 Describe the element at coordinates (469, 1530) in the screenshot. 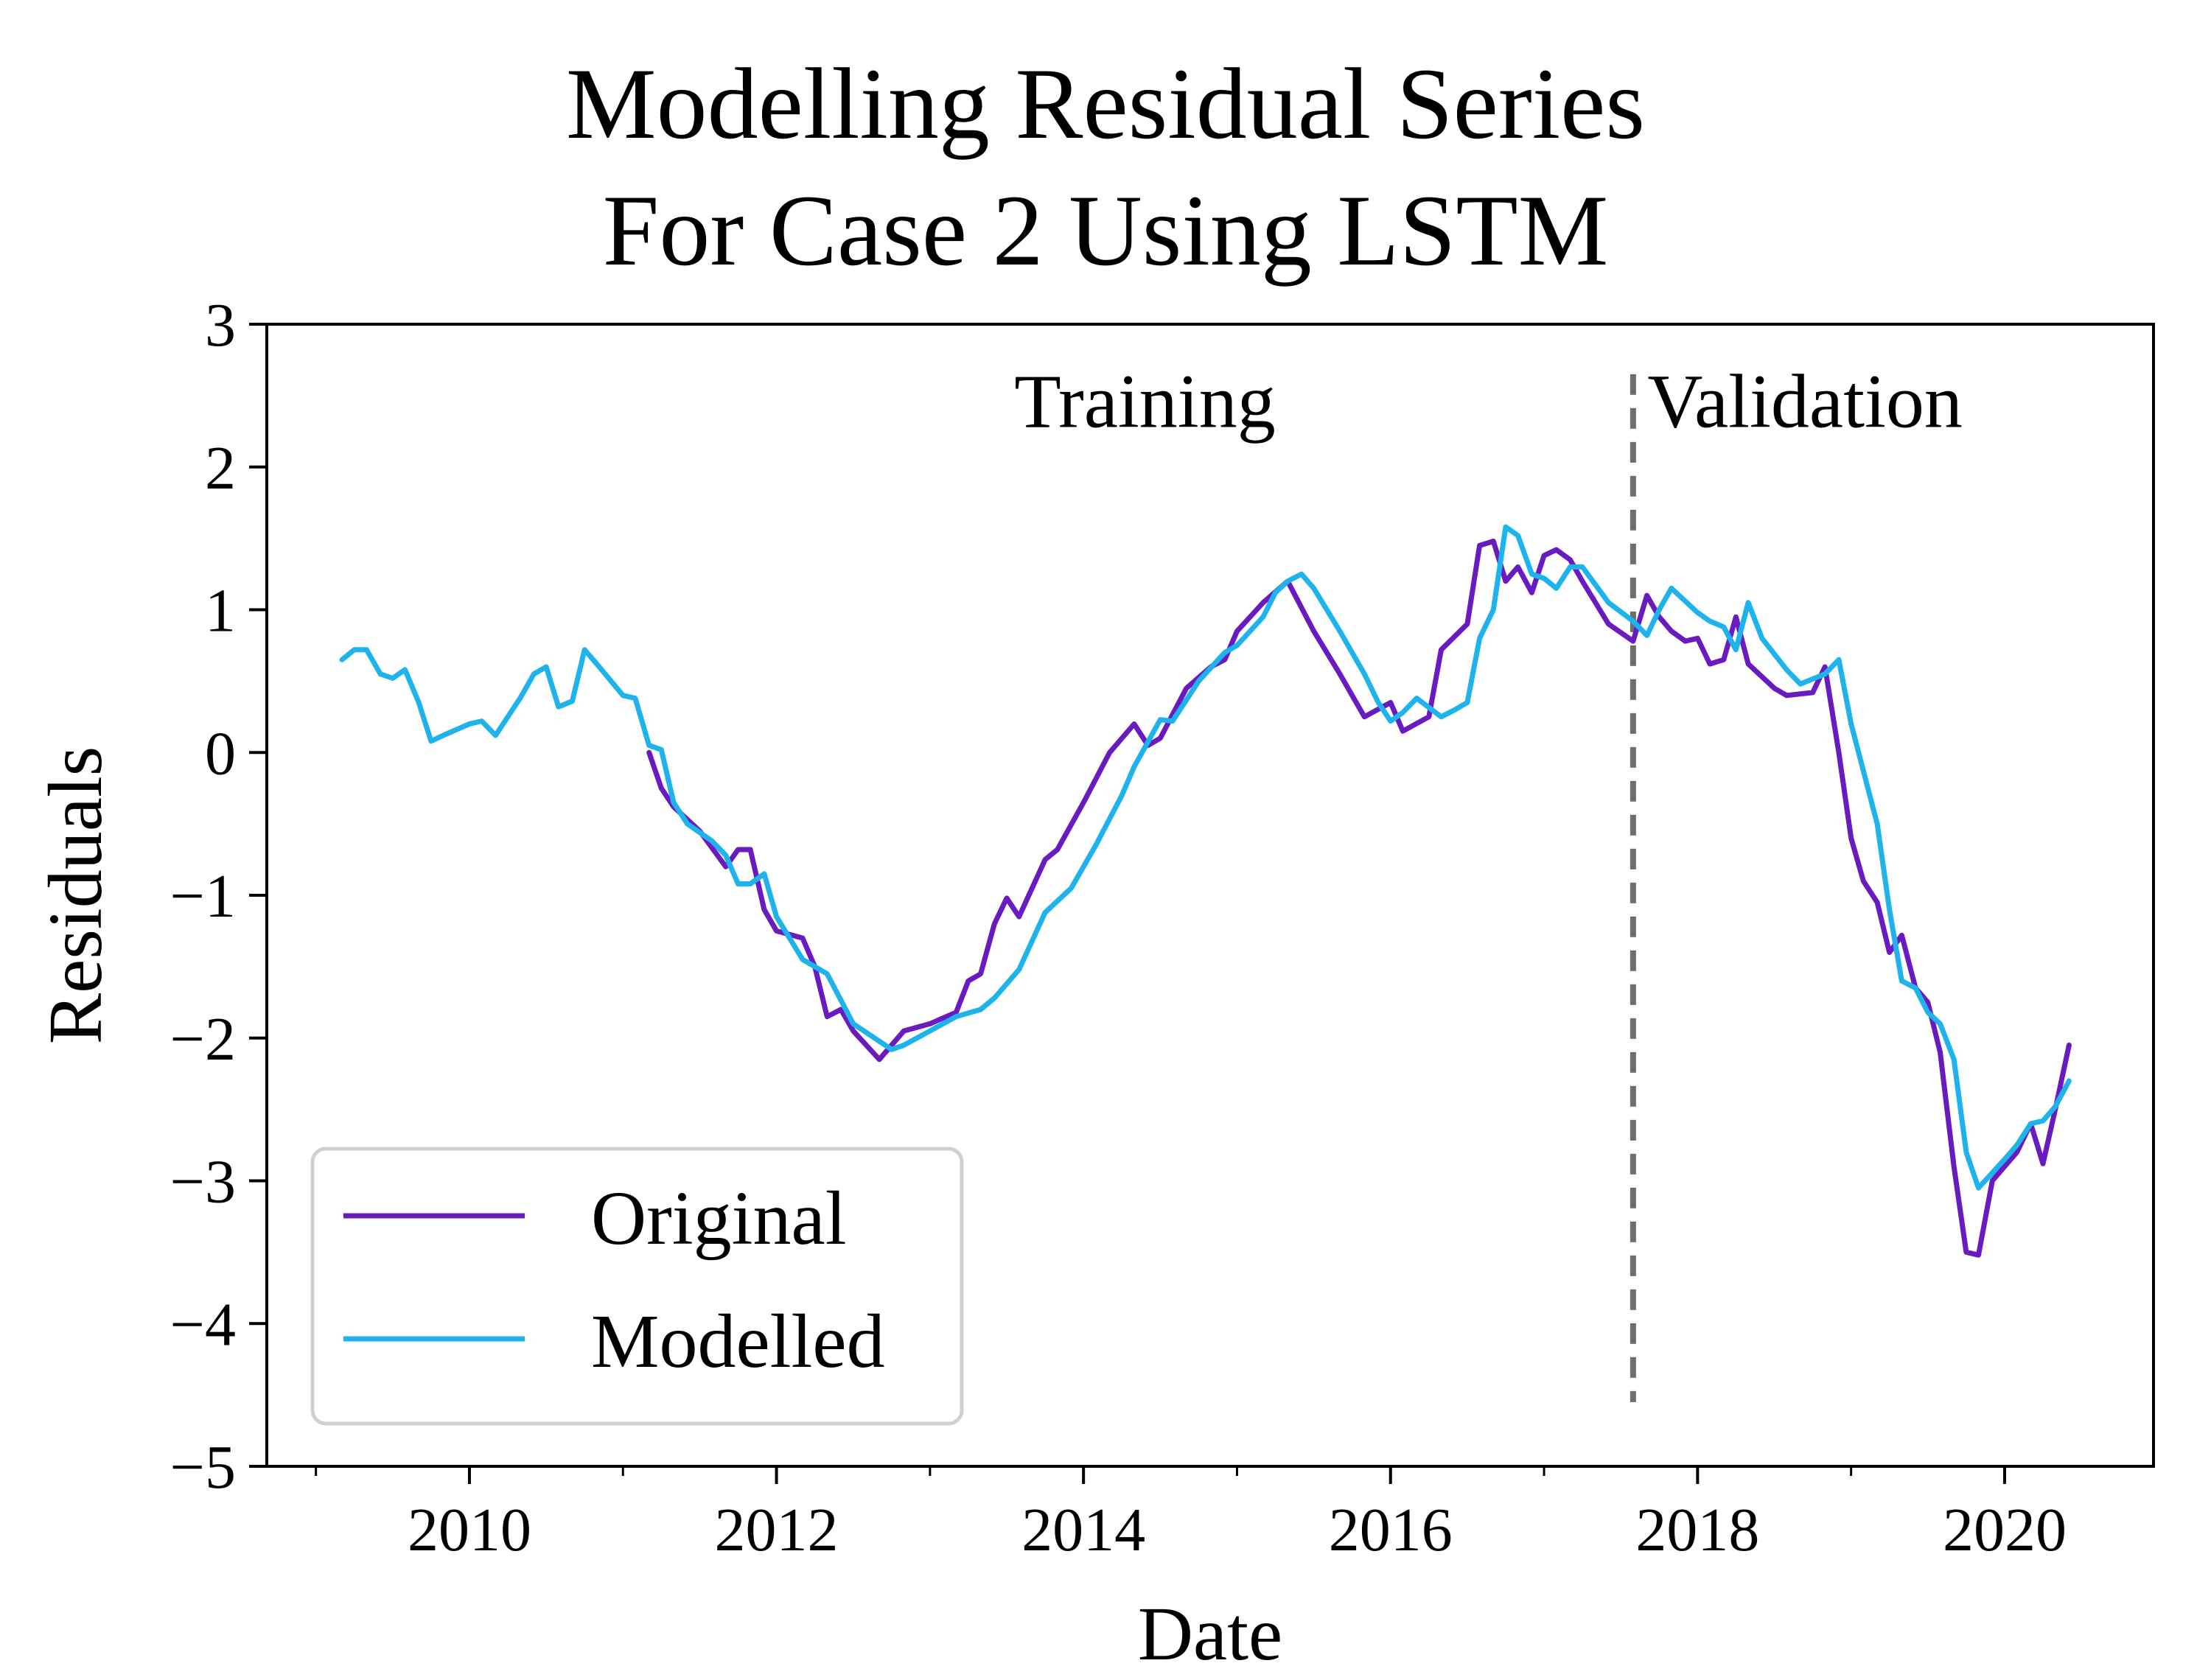

I see `x-tick-label: 2010` at that location.